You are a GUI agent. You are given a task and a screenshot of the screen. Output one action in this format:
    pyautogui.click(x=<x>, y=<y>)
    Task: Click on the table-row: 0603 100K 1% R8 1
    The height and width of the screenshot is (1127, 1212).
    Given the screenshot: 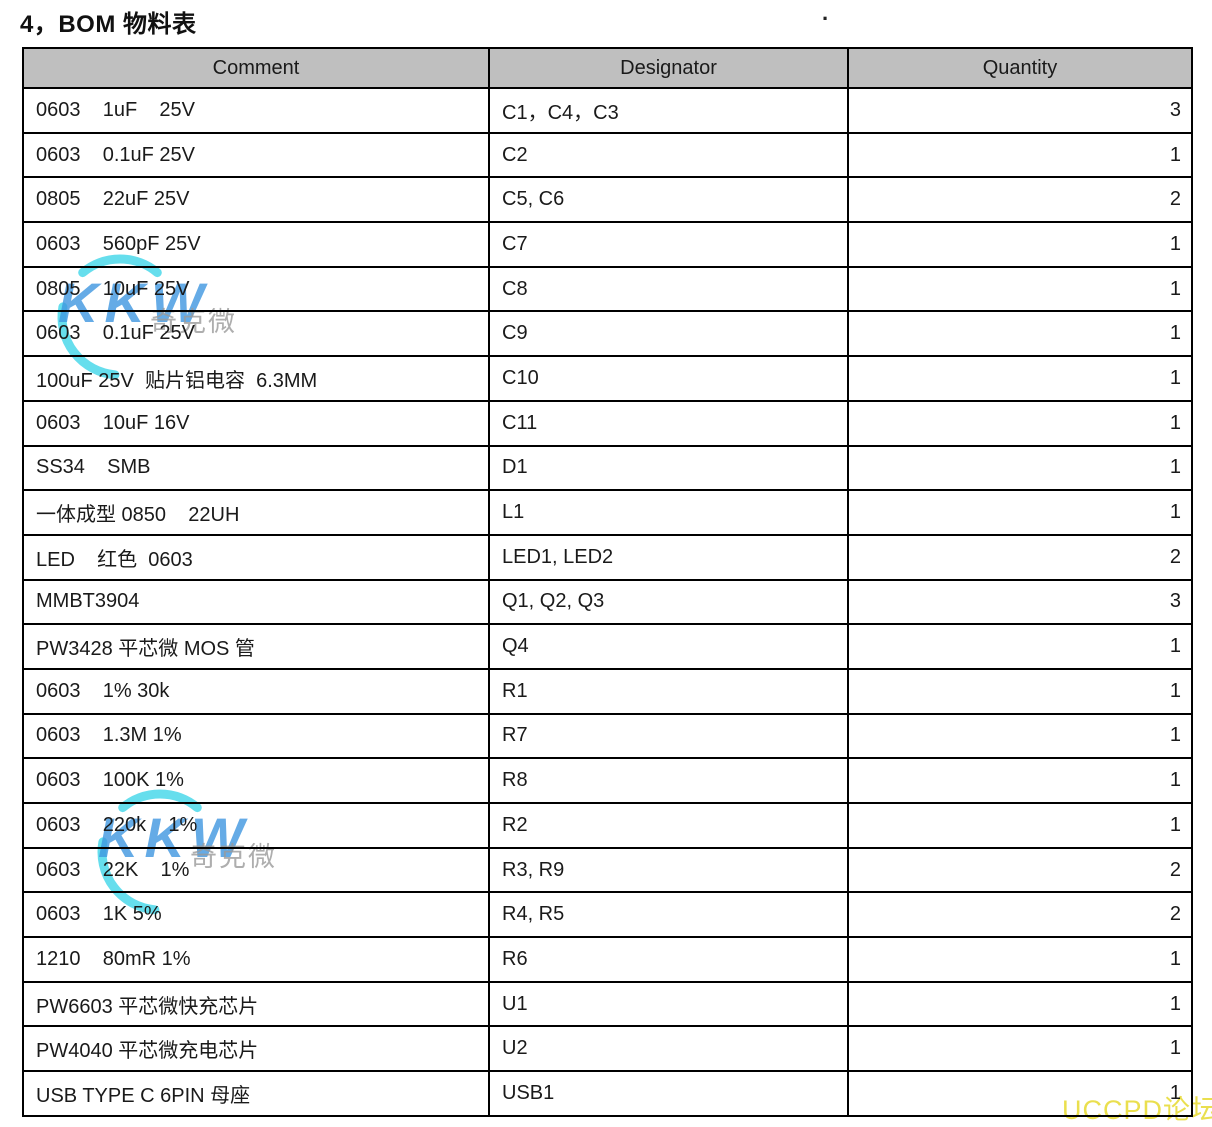 What is the action you would take?
    pyautogui.click(x=607, y=780)
    